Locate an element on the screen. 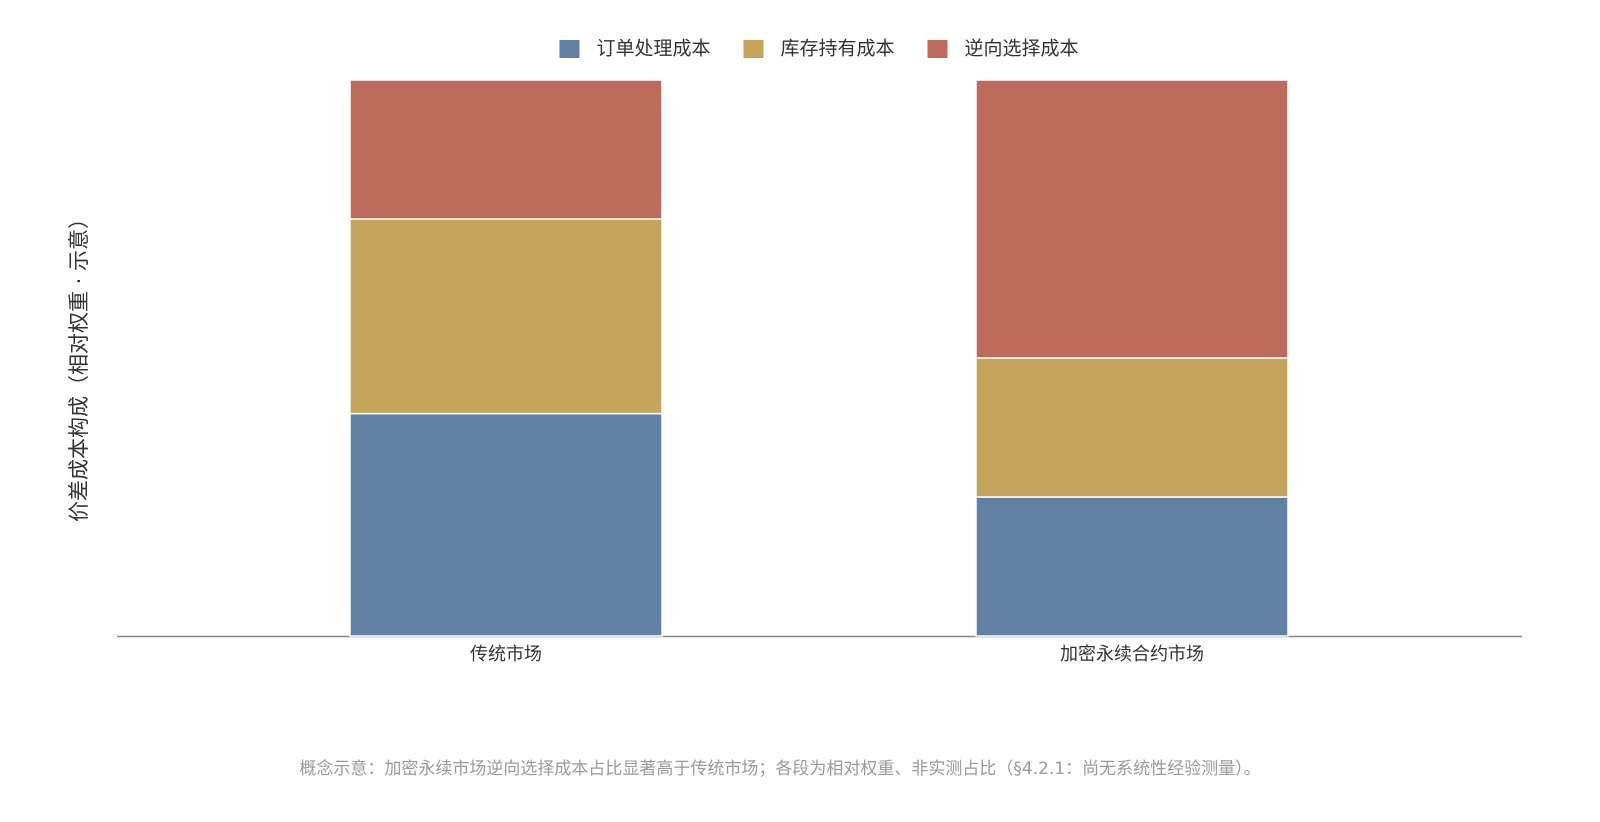  legend-label: 逆向选择成本 is located at coordinates (1022, 49).